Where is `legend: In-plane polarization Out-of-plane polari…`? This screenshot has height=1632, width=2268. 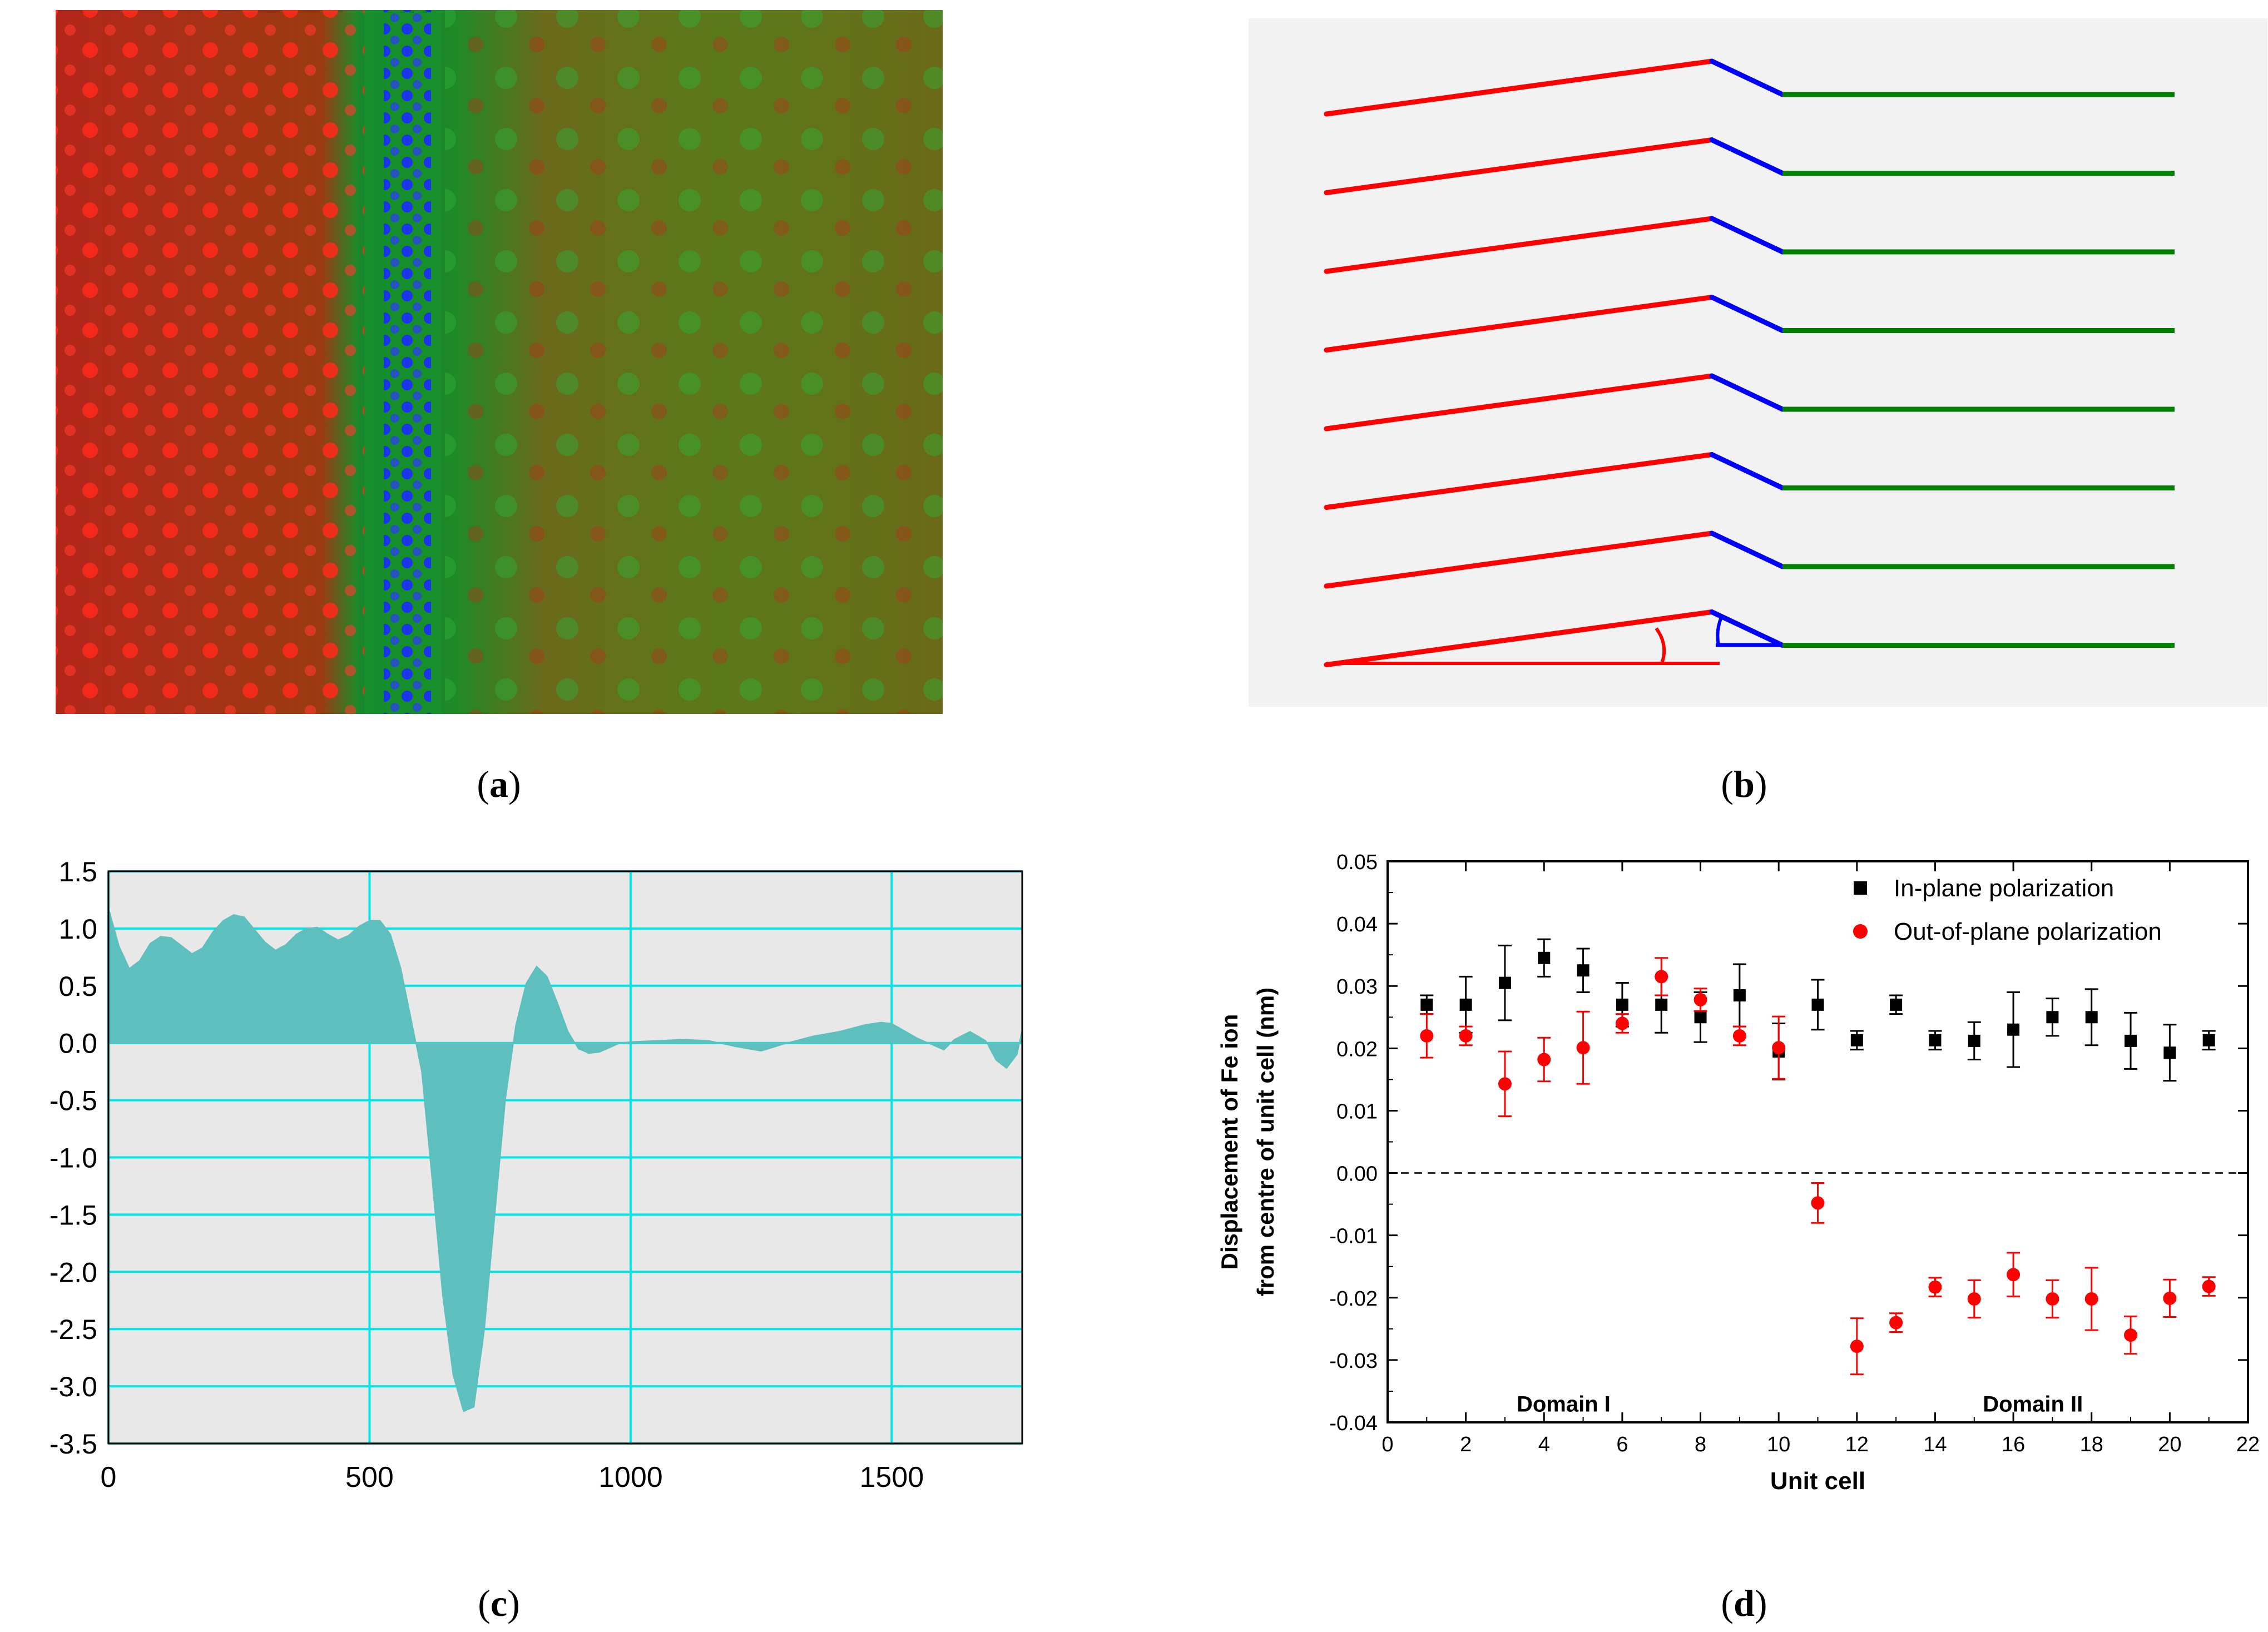
legend: In-plane polarization Out-of-plane polari… is located at coordinates (2008, 910).